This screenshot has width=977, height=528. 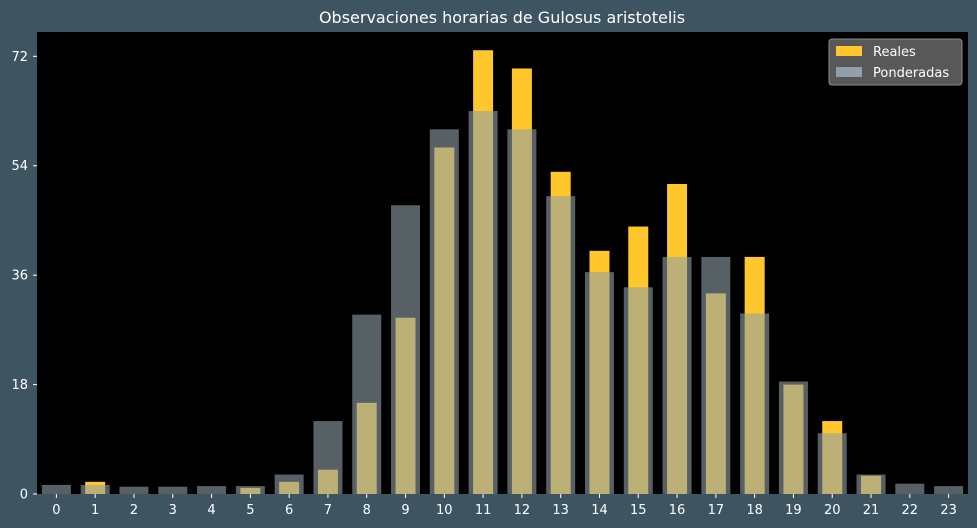 What do you see at coordinates (599, 510) in the screenshot?
I see `x-tick-label-14: 14` at bounding box center [599, 510].